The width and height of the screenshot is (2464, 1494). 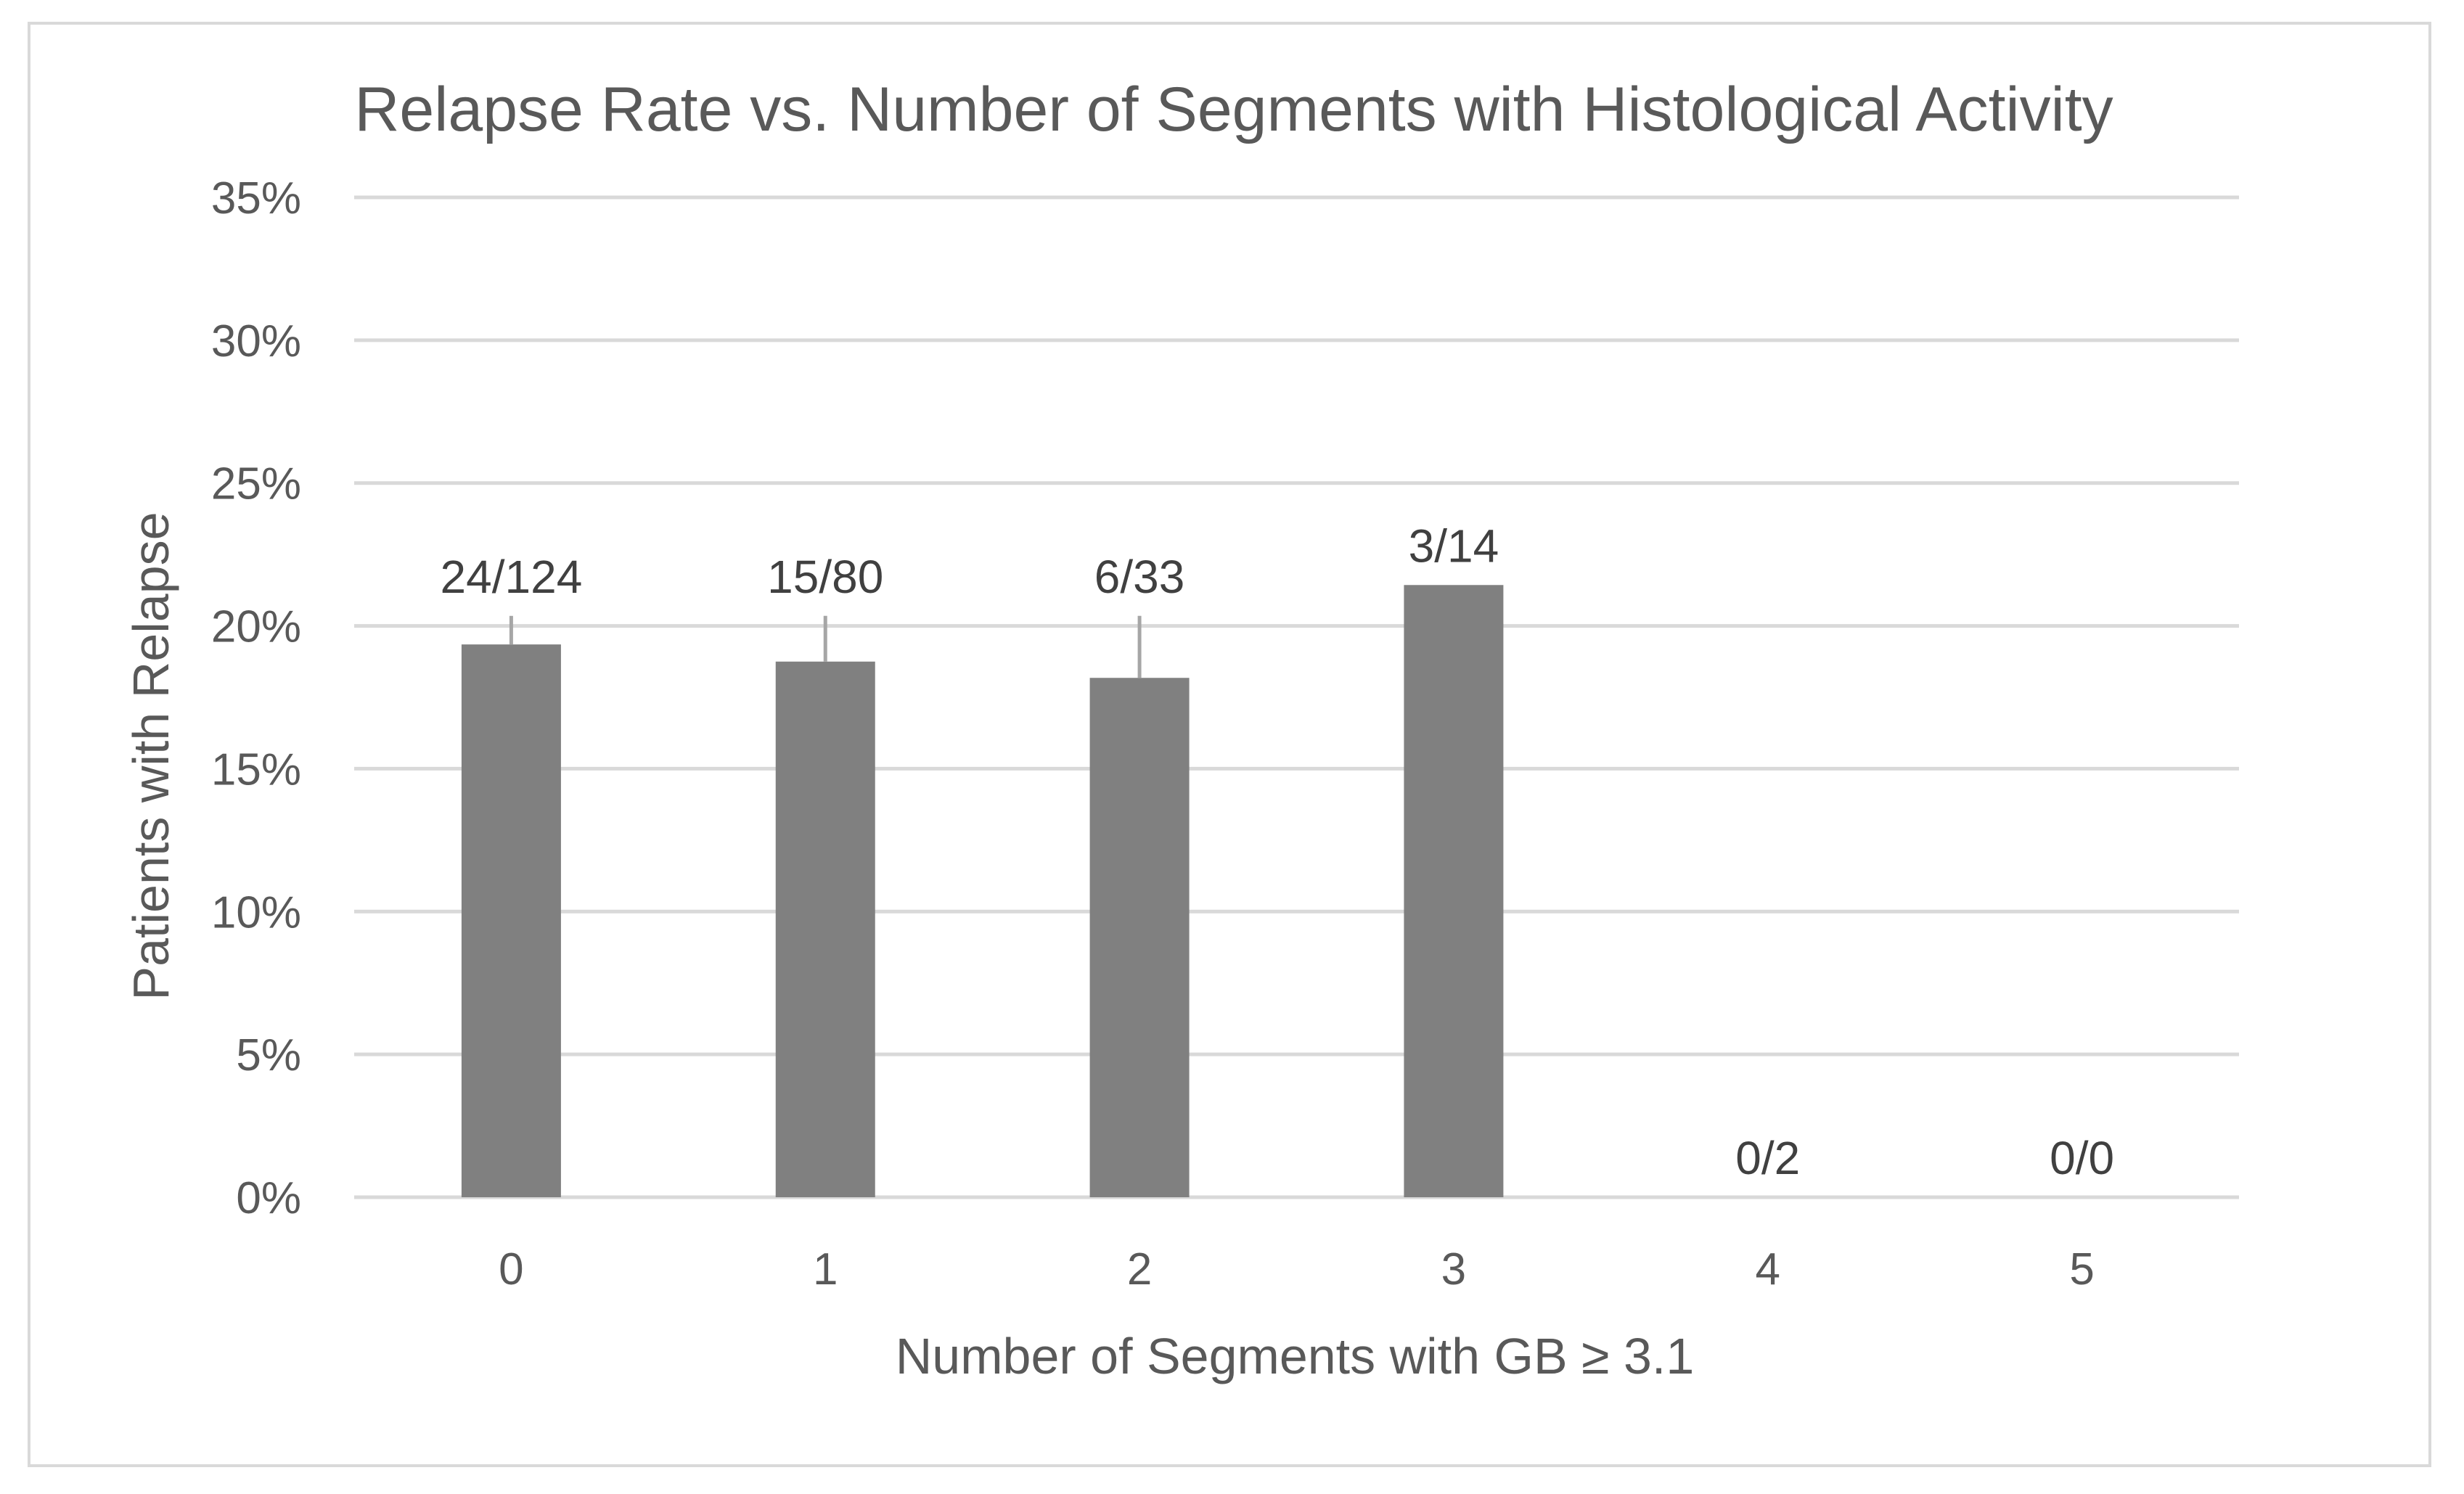 What do you see at coordinates (1453, 1269) in the screenshot?
I see `x-tick-label: 3` at bounding box center [1453, 1269].